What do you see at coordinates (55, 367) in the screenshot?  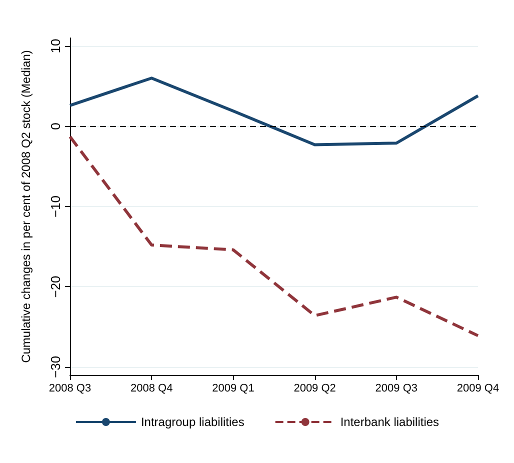 I see `y-tick-label: −30` at bounding box center [55, 367].